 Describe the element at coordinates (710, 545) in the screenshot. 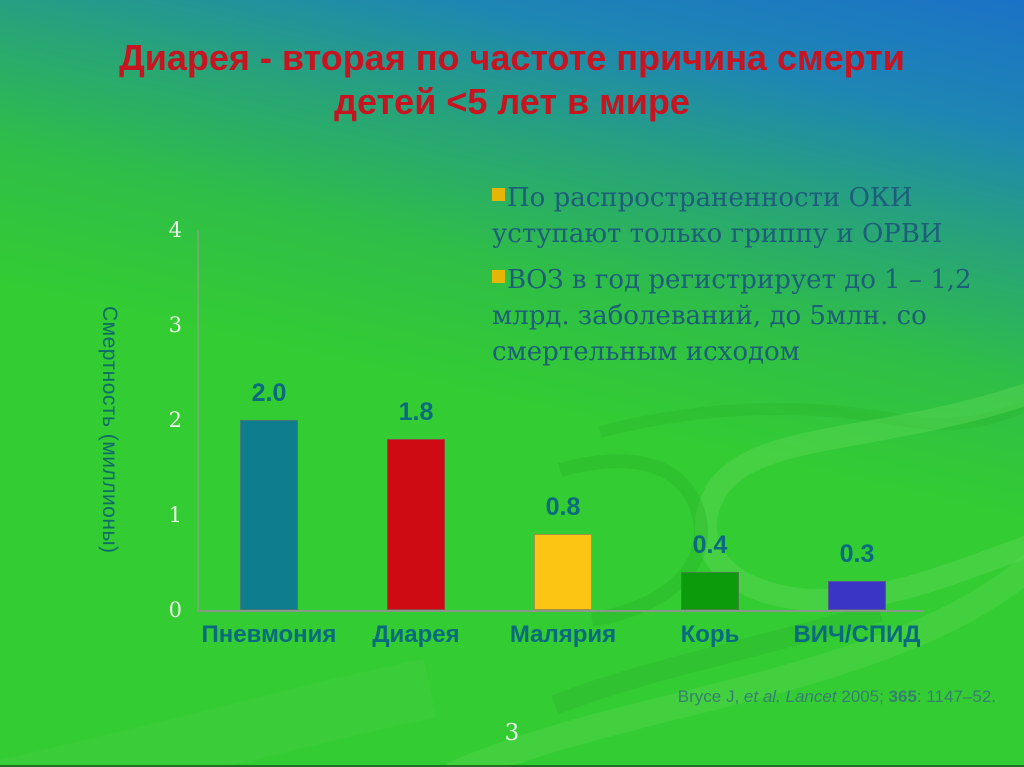

I see `bar-value-label: 0.4` at that location.